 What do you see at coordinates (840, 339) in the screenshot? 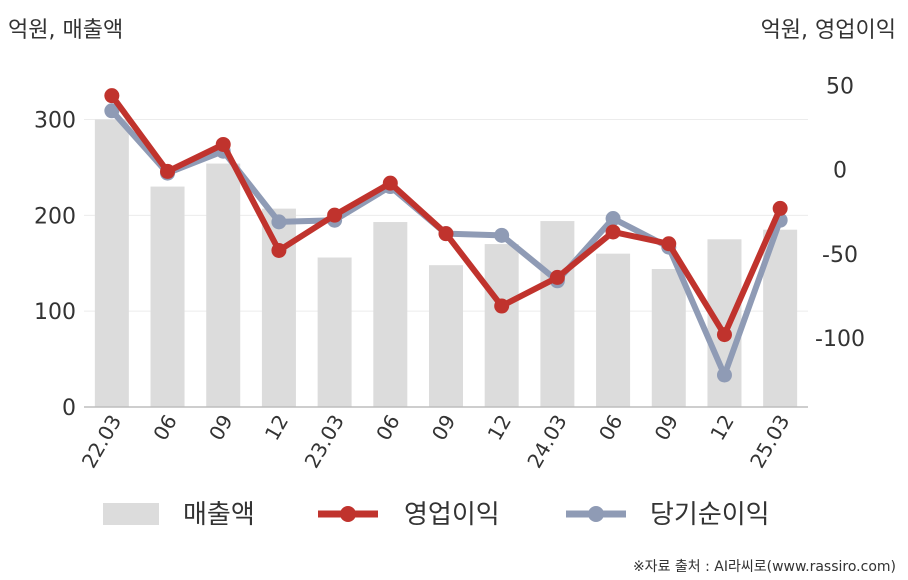
I see `right-tick-label: -100` at bounding box center [840, 339].